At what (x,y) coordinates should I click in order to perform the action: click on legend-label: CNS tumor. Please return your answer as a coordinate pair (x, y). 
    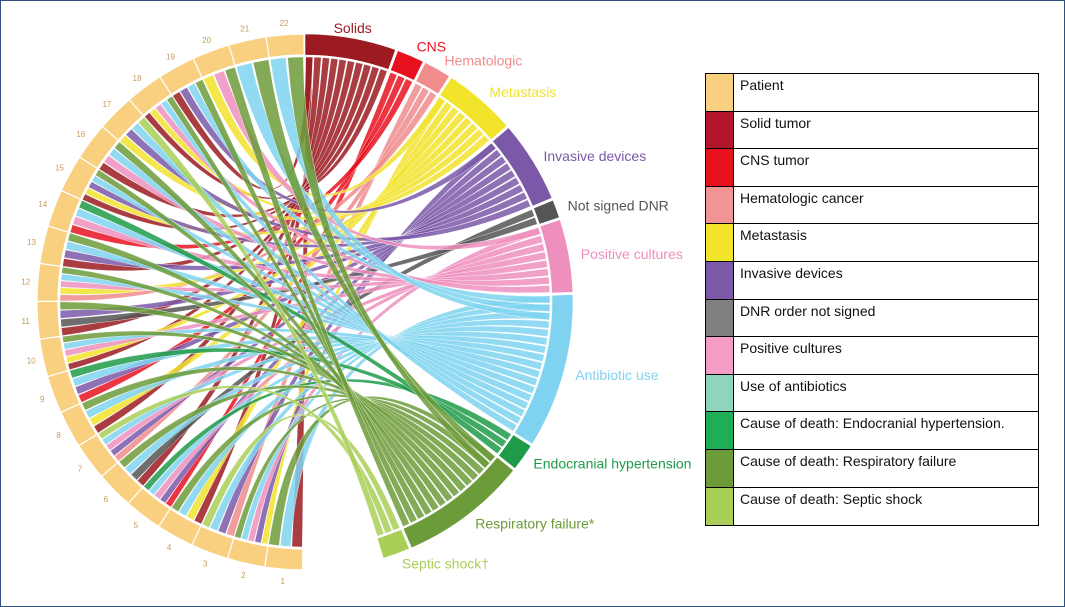
    Looking at the image, I should click on (775, 160).